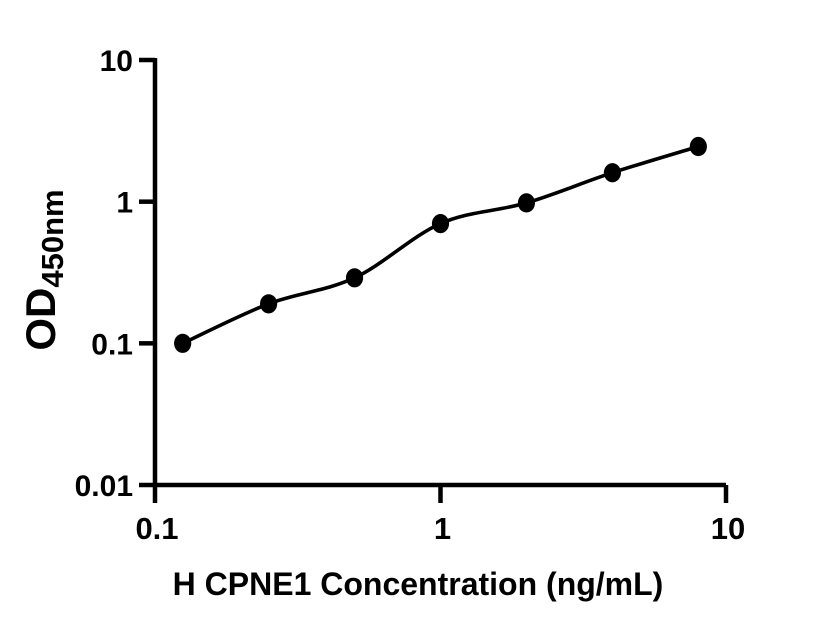 Image resolution: width=816 pixels, height=640 pixels. What do you see at coordinates (52, 238) in the screenshot?
I see `y-axis-title-subscript: 450nm` at bounding box center [52, 238].